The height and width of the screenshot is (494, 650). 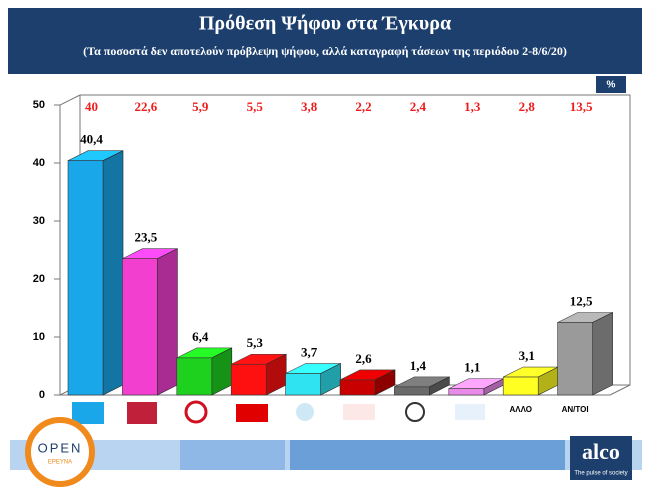 What do you see at coordinates (200, 106) in the screenshot?
I see `comparison-label: 5,9` at bounding box center [200, 106].